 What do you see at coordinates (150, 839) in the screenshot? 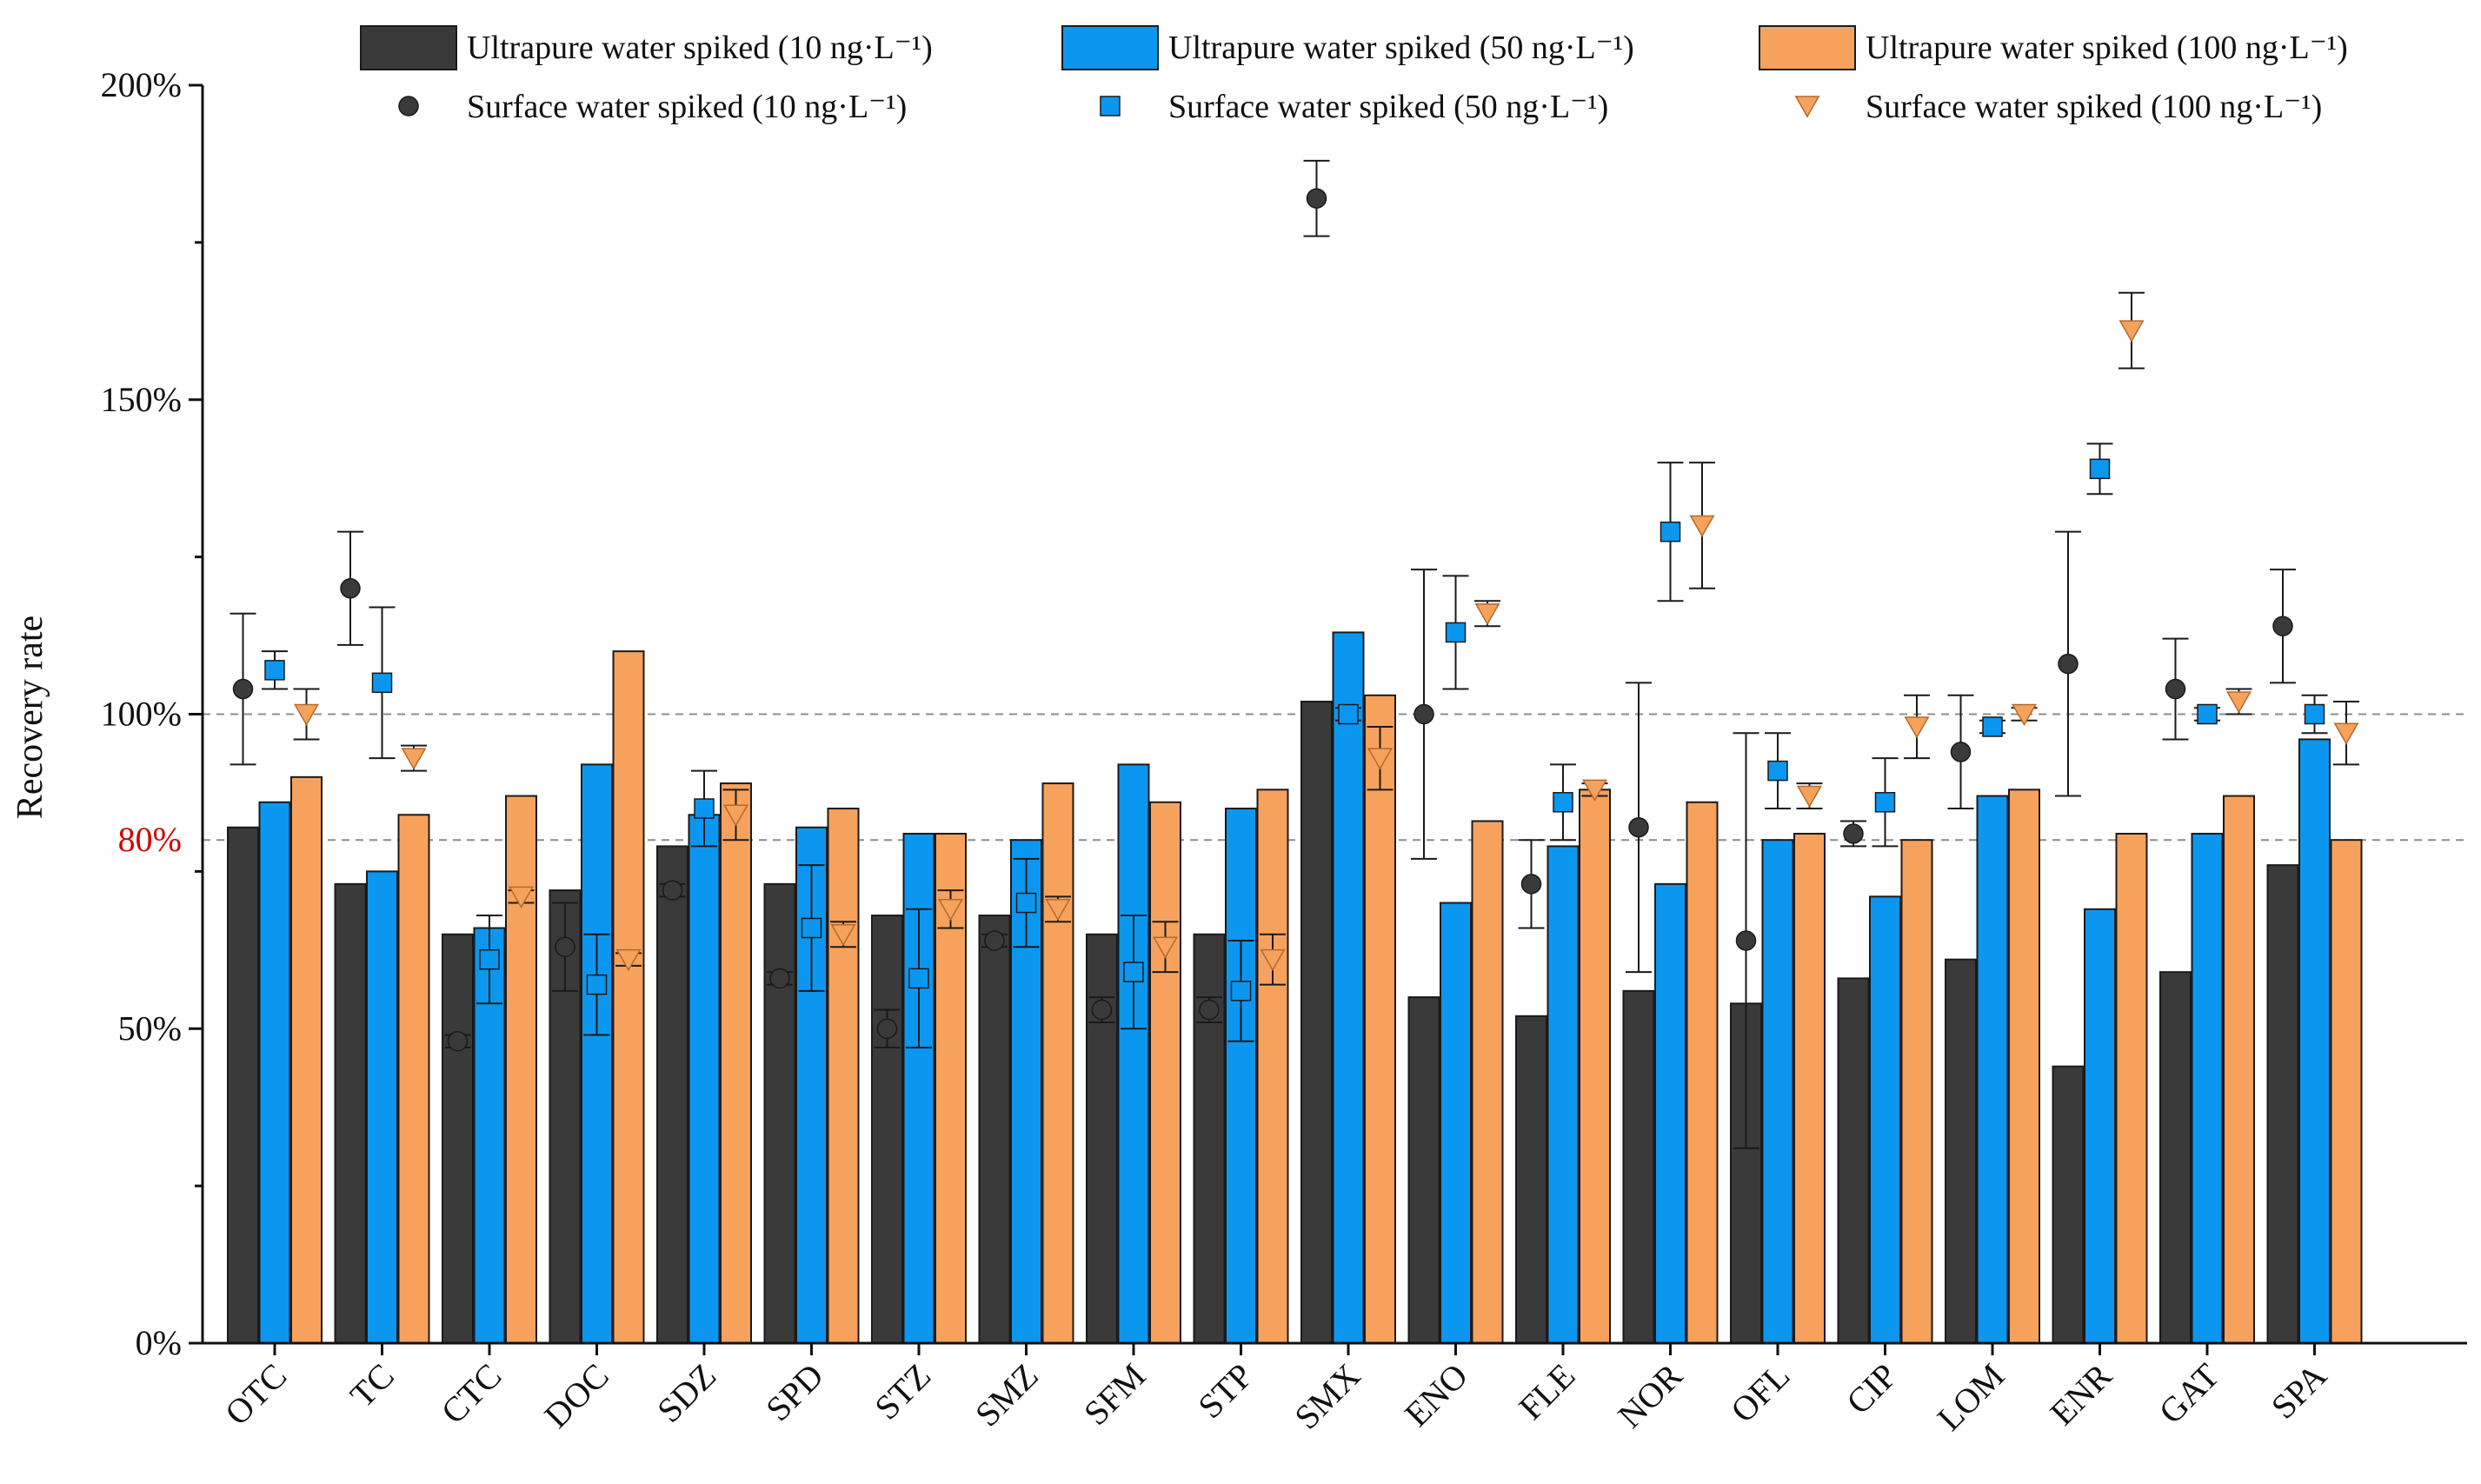
I see `reference-label-80: 80%` at bounding box center [150, 839].